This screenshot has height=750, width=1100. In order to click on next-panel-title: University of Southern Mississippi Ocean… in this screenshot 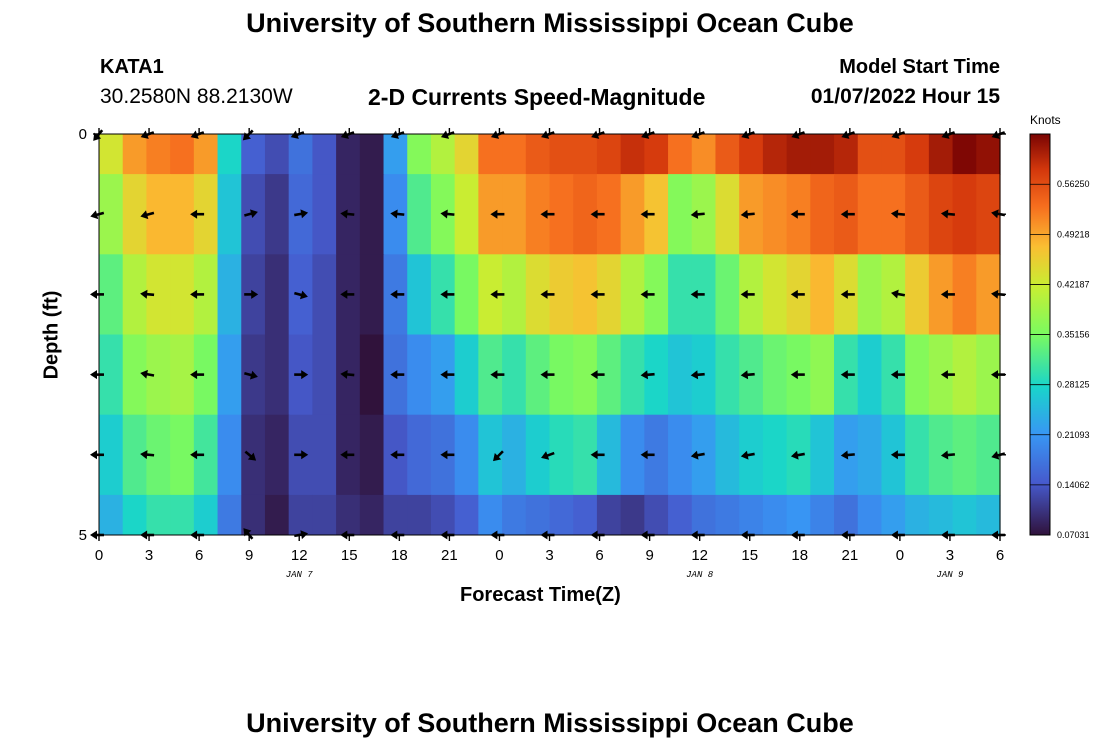, I will do `click(550, 723)`.